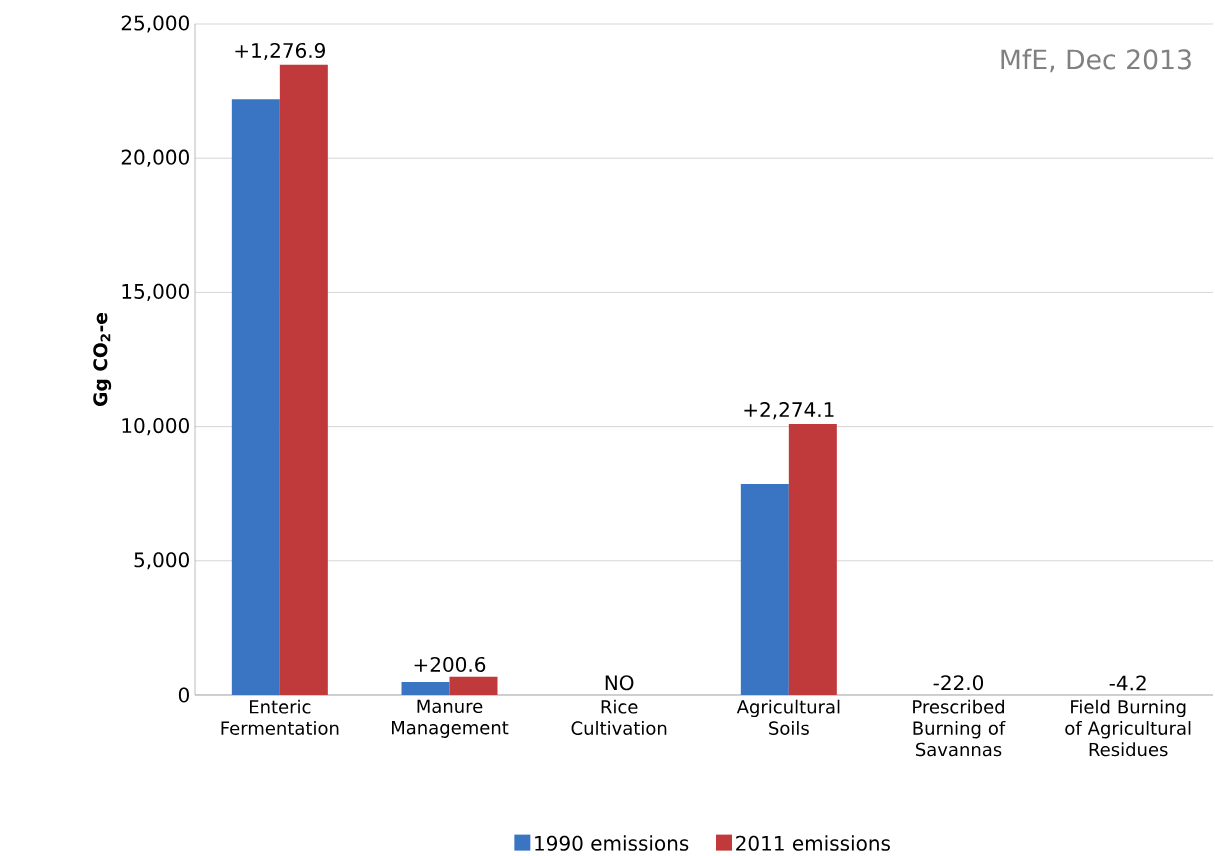  Describe the element at coordinates (788, 717) in the screenshot. I see `x-tick-label: Agricultural Soils` at that location.